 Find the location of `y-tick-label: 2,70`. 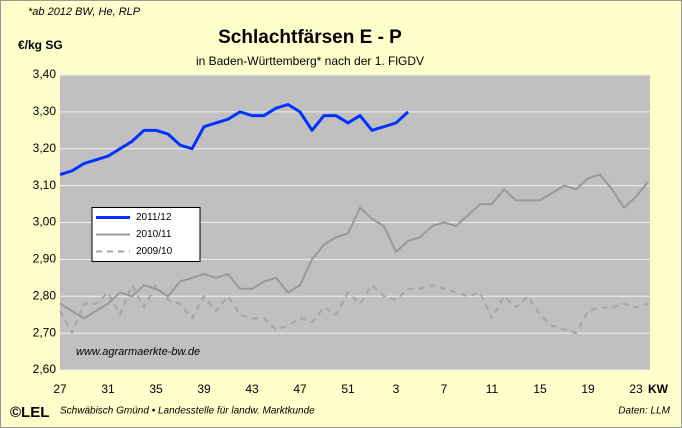

y-tick-label: 2,70 is located at coordinates (45, 332).